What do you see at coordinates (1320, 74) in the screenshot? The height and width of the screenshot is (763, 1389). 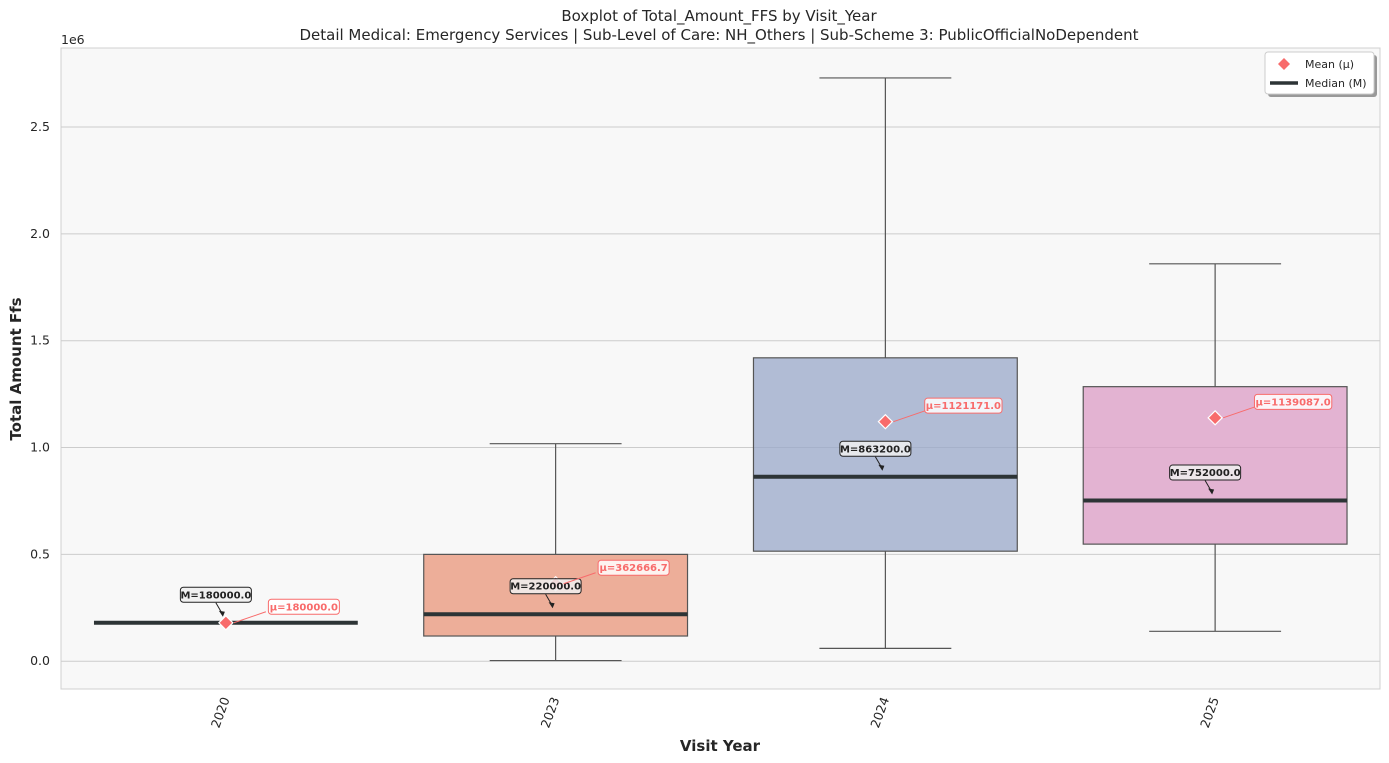 I see `legend: Mean (μ) Median (M)` at bounding box center [1320, 74].